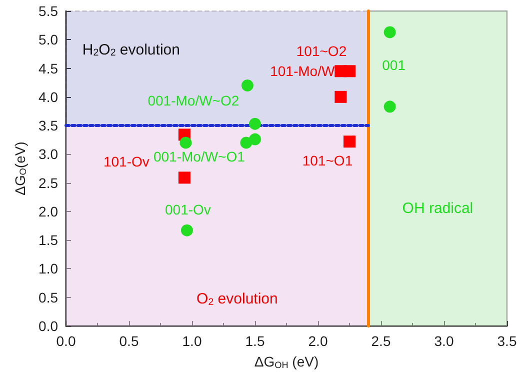  What do you see at coordinates (48, 182) in the screenshot?
I see `y-tick-label: 2.5` at bounding box center [48, 182].